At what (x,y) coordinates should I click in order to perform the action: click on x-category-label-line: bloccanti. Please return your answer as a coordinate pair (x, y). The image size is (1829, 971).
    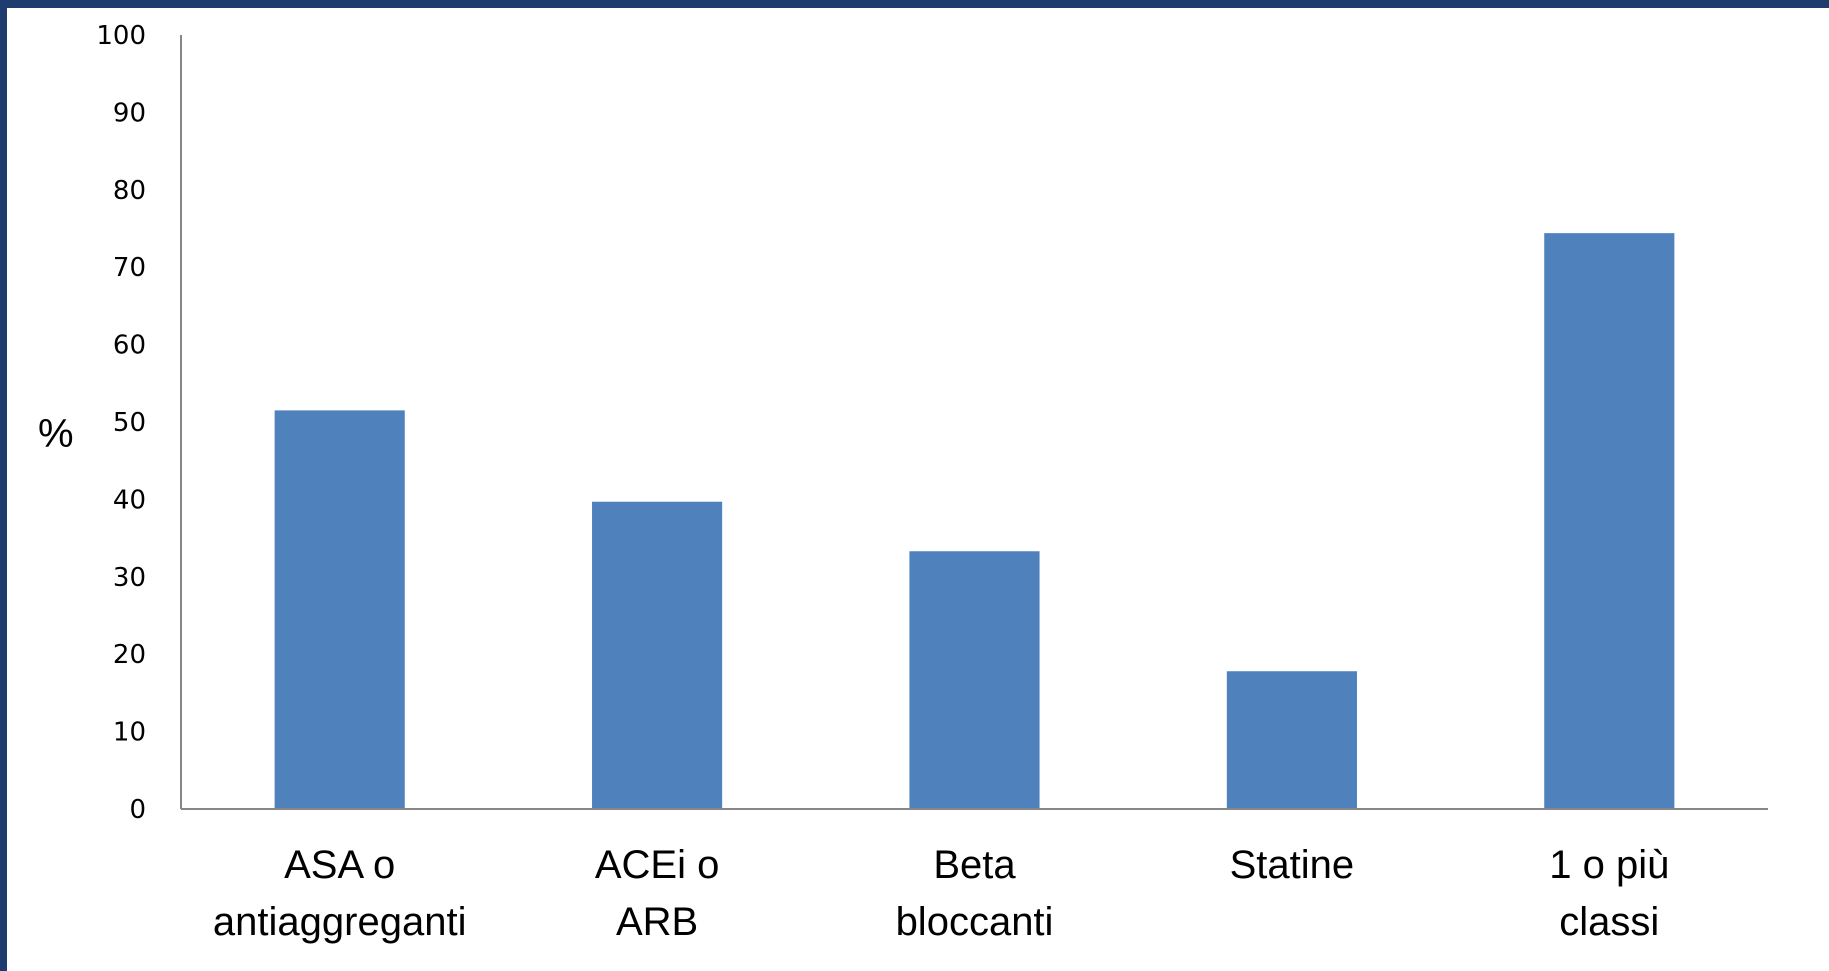
    Looking at the image, I should click on (975, 922).